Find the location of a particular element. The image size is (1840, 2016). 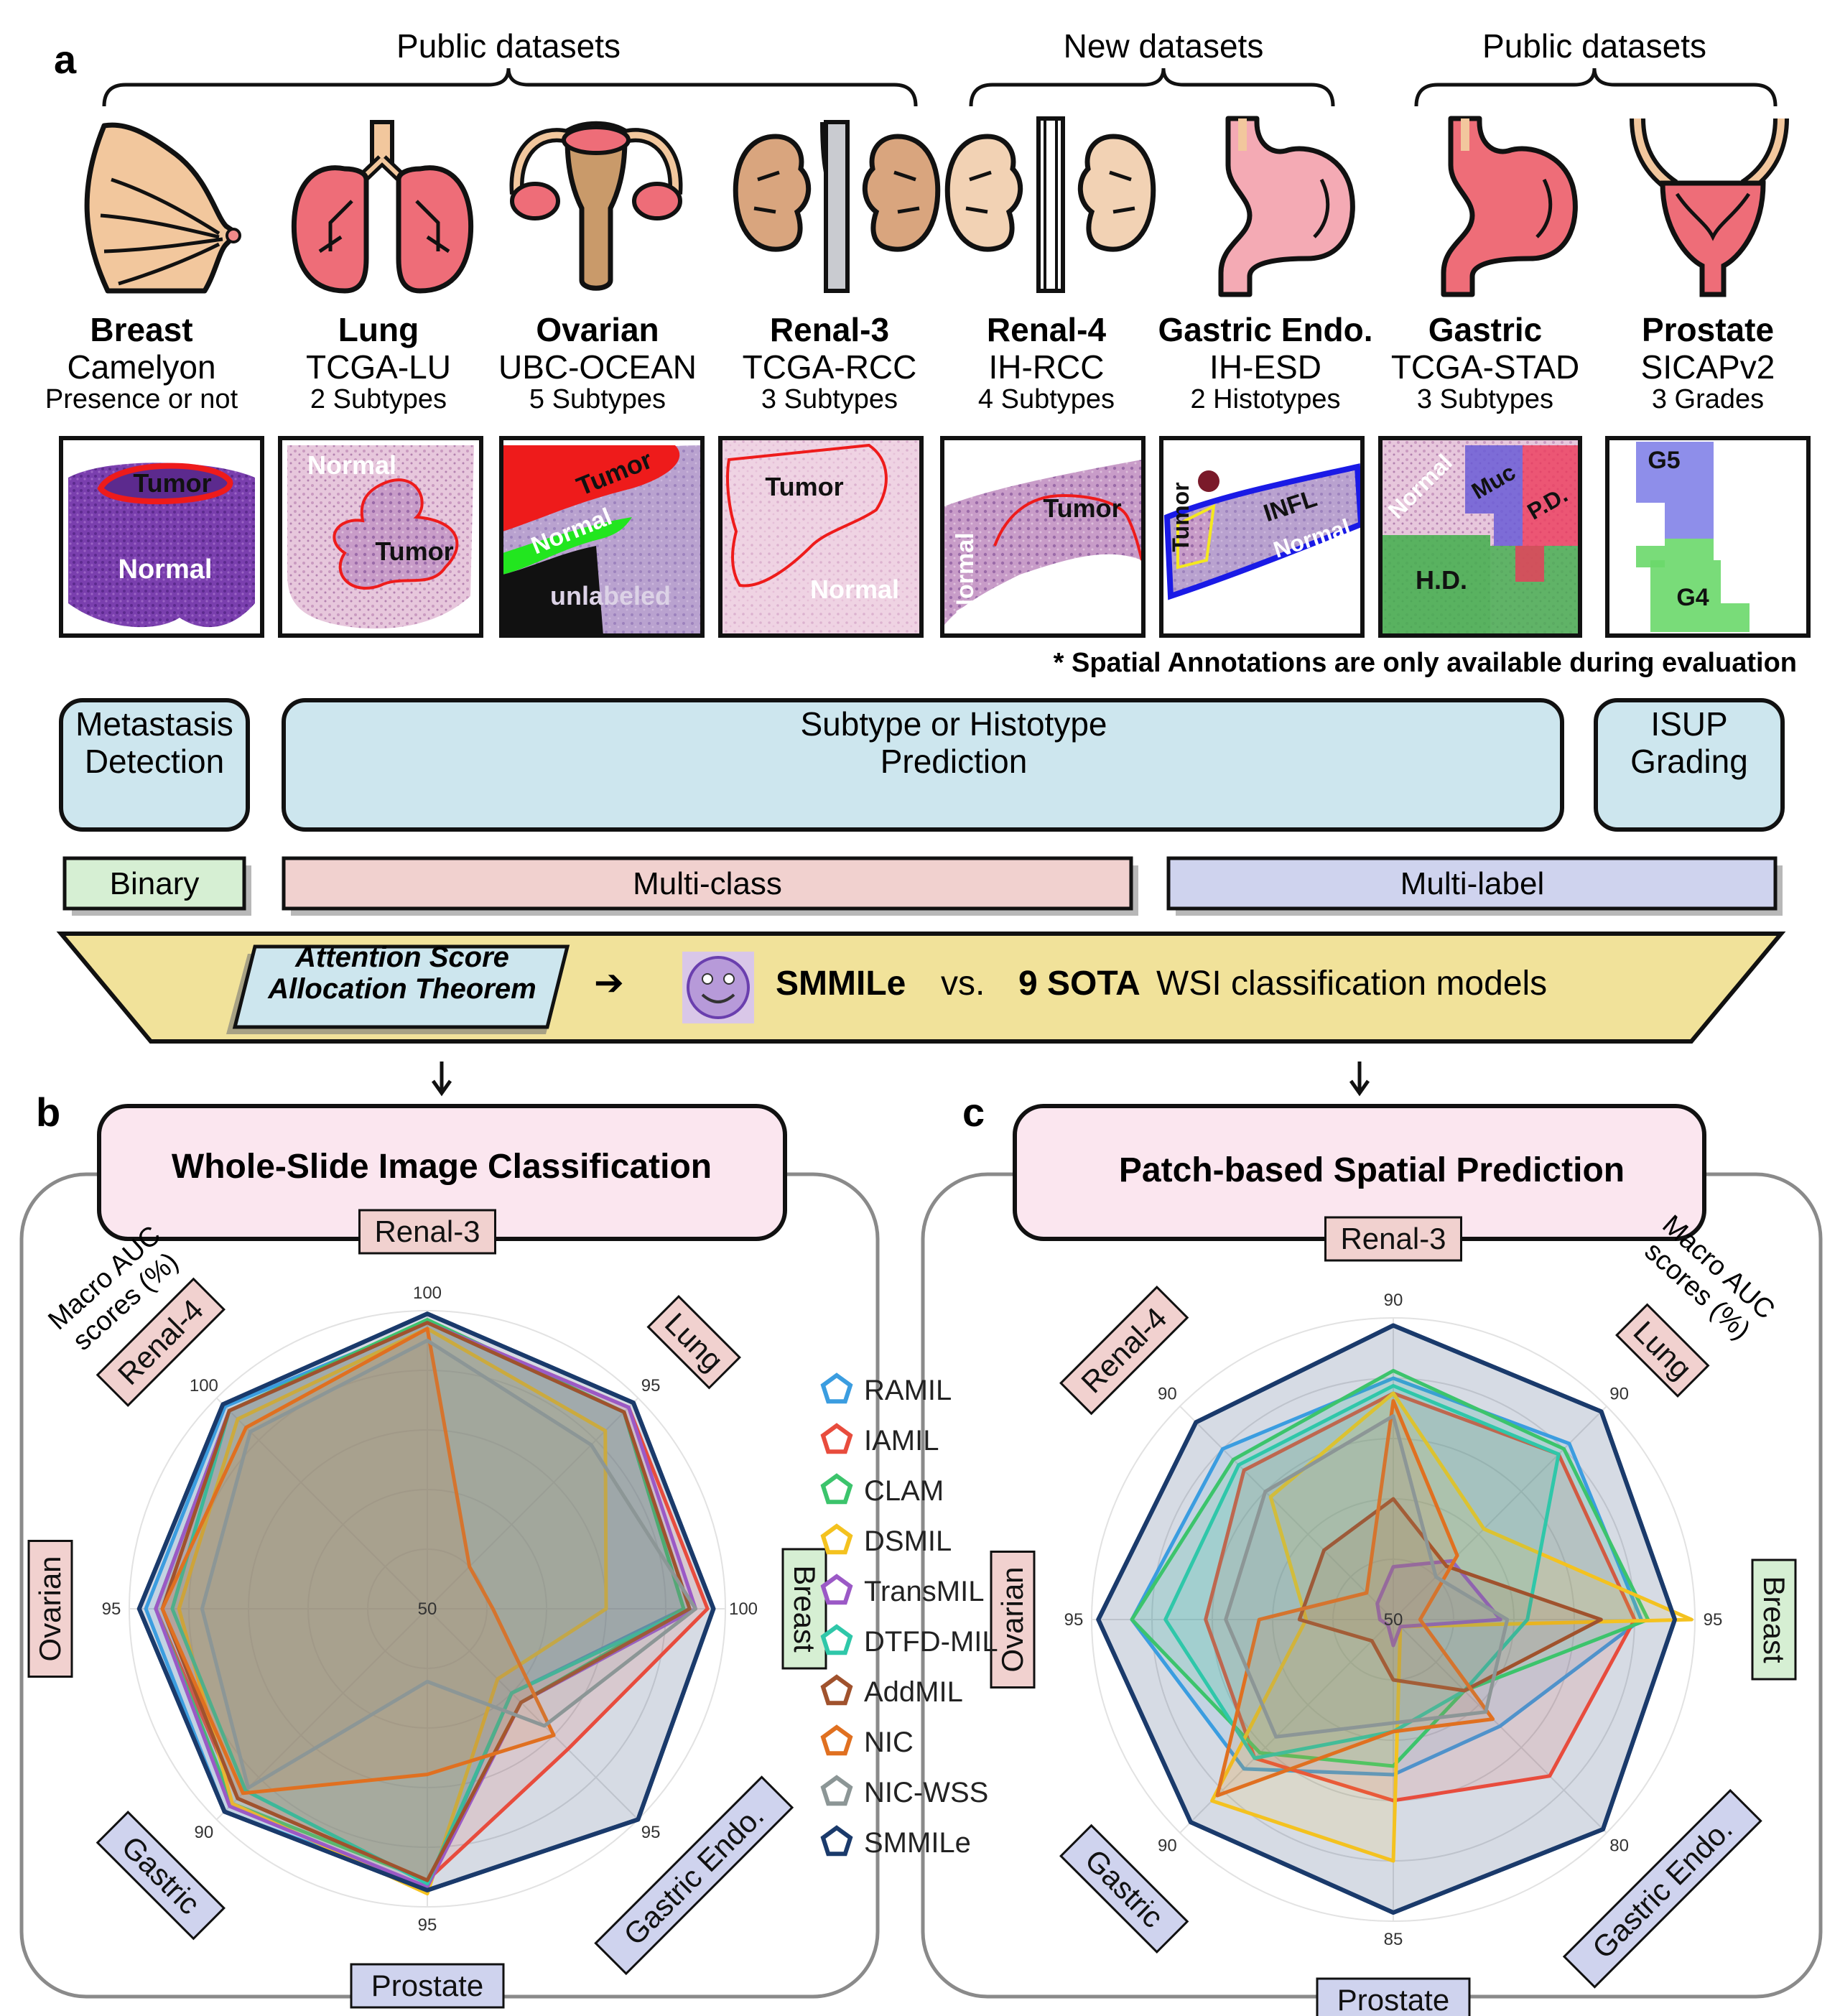

legend-label: TransMIL is located at coordinates (924, 1592).